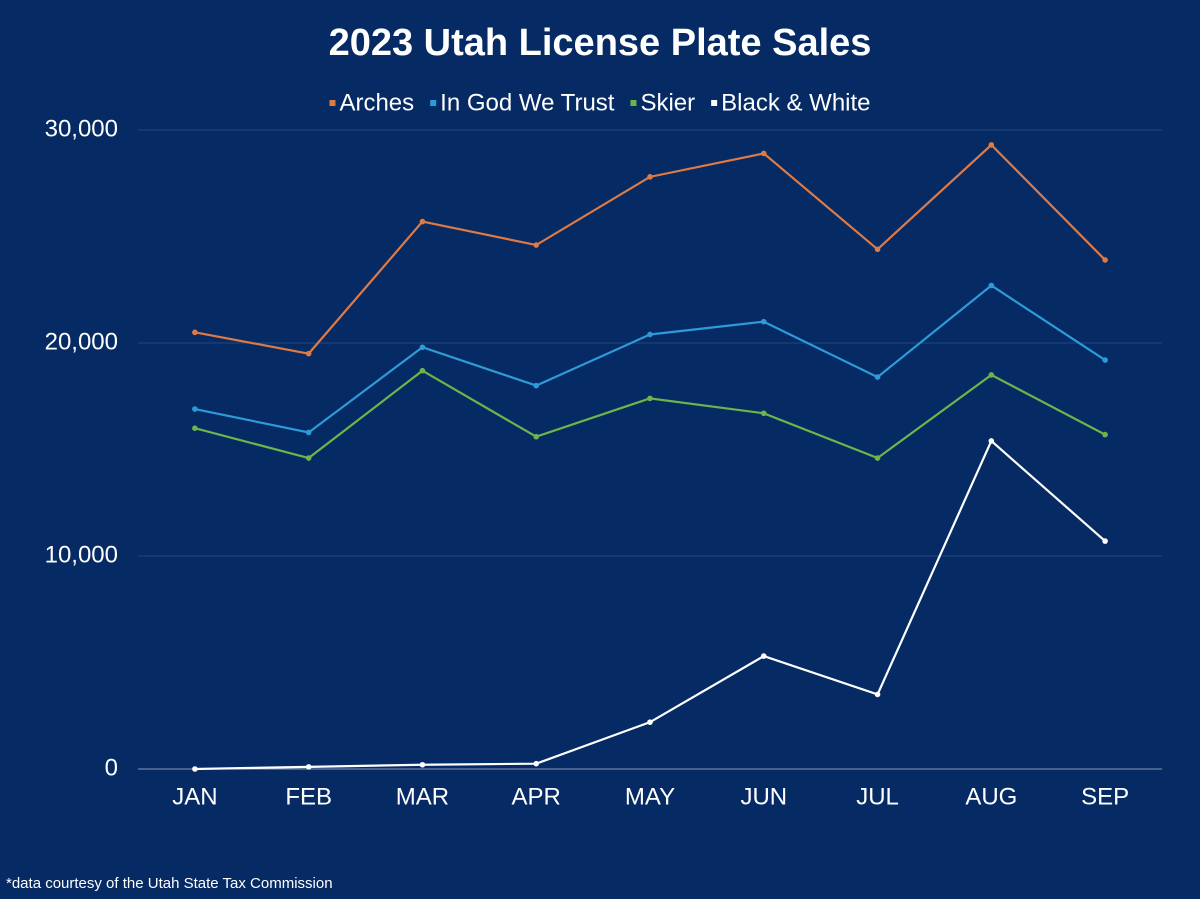  What do you see at coordinates (536, 796) in the screenshot?
I see `x-tick-label: APR` at bounding box center [536, 796].